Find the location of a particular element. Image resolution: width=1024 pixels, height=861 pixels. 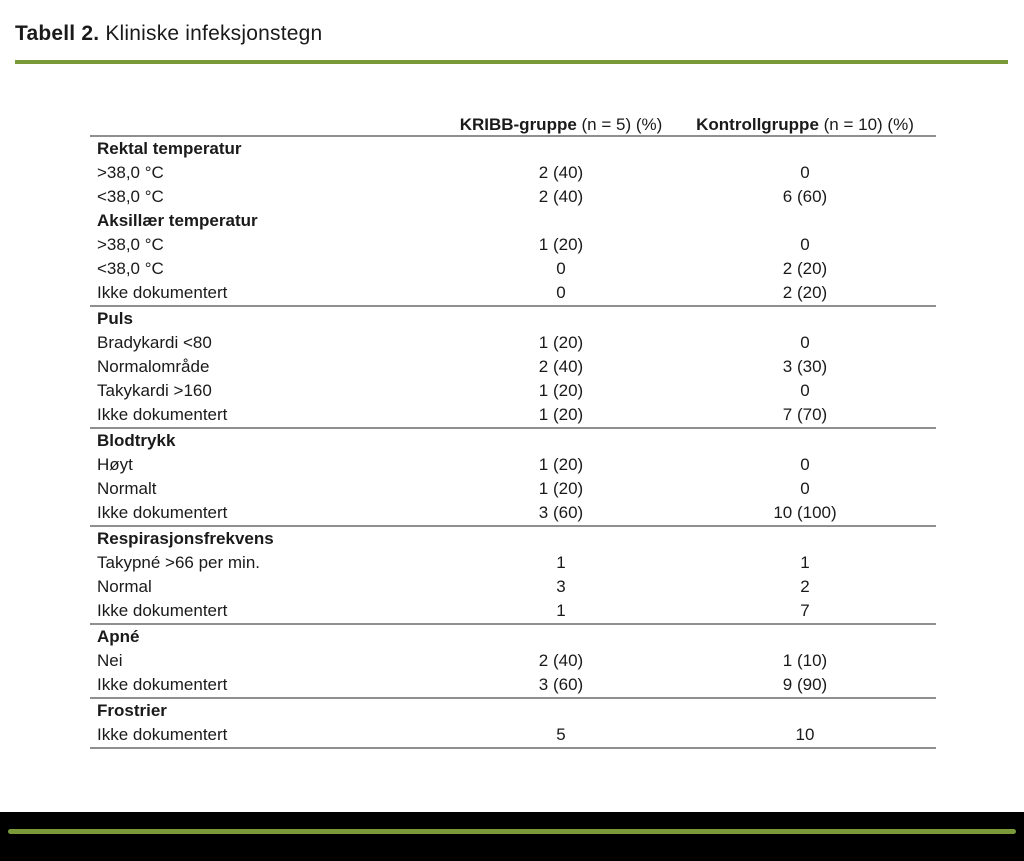

page-title: Tabell 2. Kliniske infeksjonstegn is located at coordinates (519, 34).